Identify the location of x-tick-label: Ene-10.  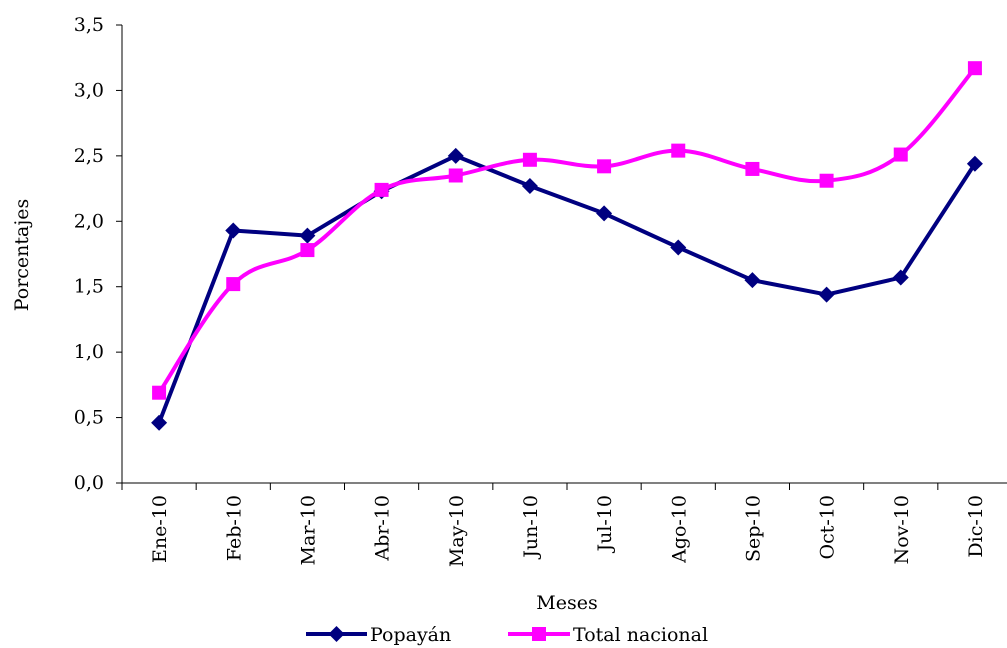
(160, 529).